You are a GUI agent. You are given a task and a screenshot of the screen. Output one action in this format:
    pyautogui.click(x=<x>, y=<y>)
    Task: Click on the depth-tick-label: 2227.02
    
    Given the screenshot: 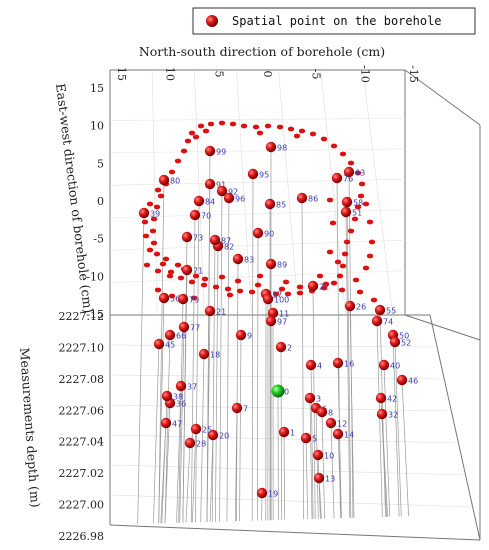 What is the action you would take?
    pyautogui.click(x=82, y=473)
    